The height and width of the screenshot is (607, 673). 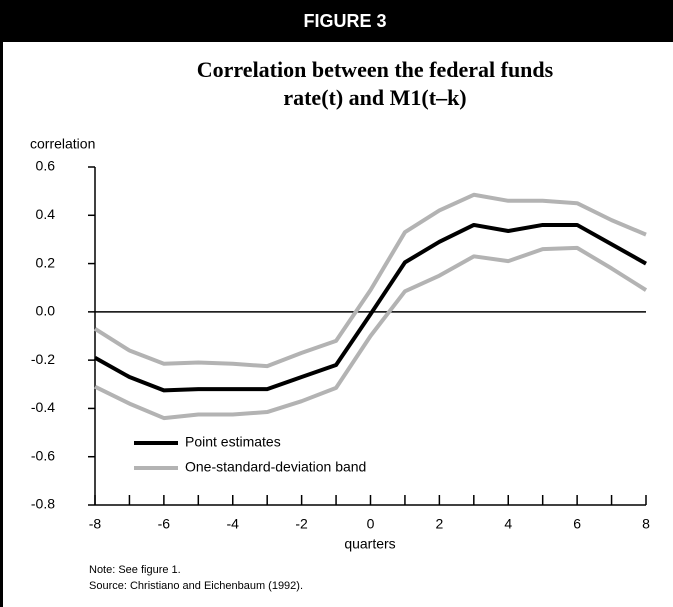 What do you see at coordinates (233, 524) in the screenshot?
I see `x-tick-label: -4` at bounding box center [233, 524].